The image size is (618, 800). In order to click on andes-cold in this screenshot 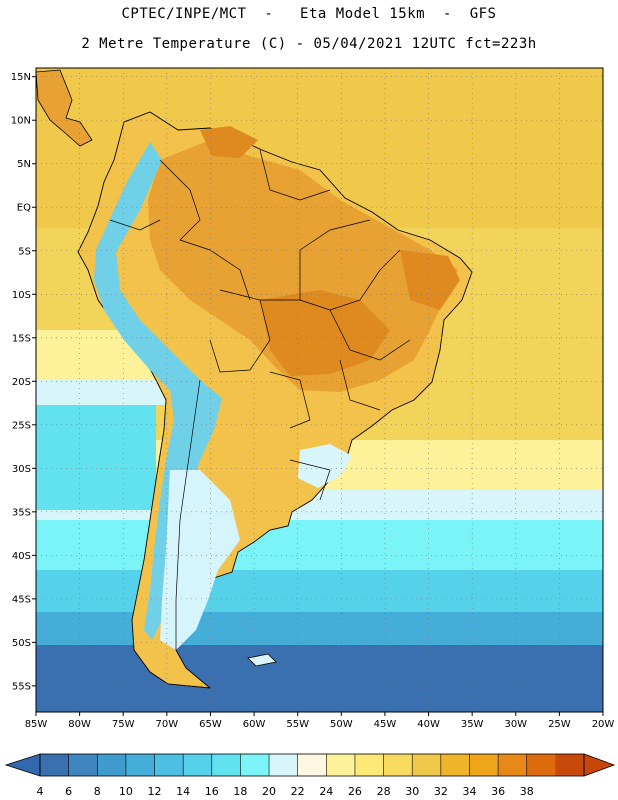, I will do `click(158, 391)`.